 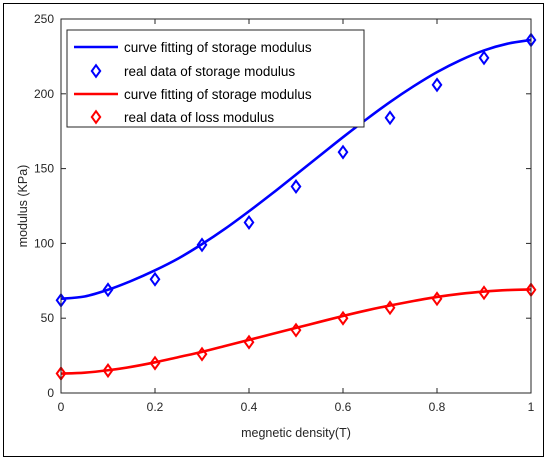 I want to click on x-tick-label: 0.8, so click(x=437, y=407).